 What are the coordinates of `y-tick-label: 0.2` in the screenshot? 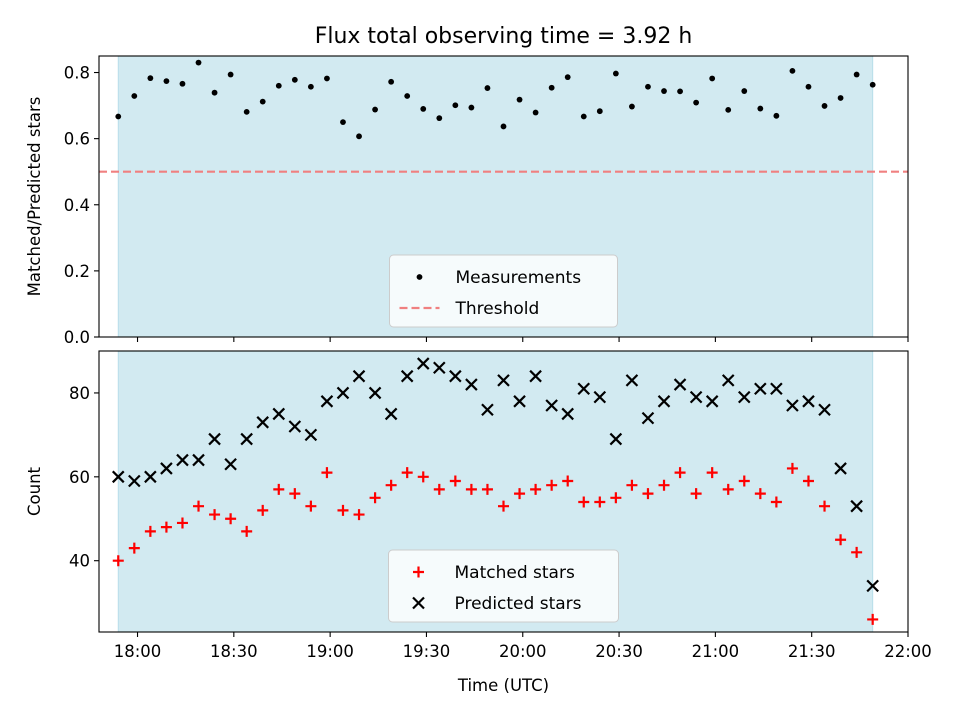 It's located at (77, 271).